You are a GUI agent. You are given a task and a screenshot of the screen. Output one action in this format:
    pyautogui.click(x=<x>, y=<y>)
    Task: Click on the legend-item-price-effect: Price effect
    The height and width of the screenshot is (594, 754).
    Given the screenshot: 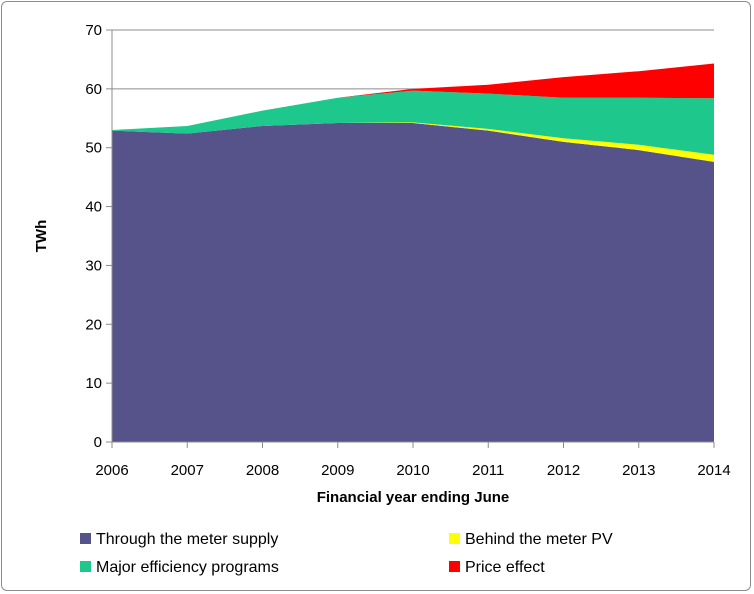 What is the action you would take?
    pyautogui.click(x=497, y=567)
    